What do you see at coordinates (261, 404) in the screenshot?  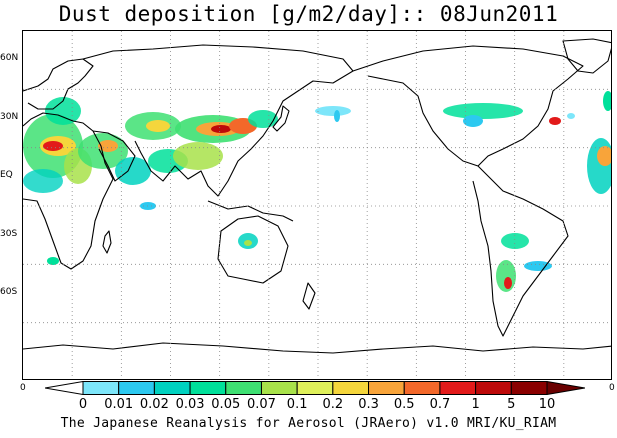 I see `colorbar-label: 0.07` at bounding box center [261, 404].